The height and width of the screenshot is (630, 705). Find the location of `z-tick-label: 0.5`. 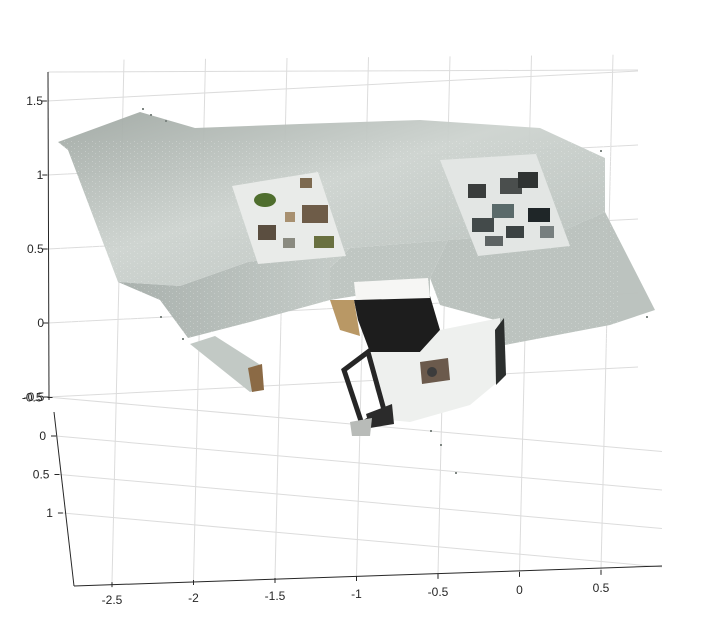

z-tick-label: 0.5 is located at coordinates (35, 249).